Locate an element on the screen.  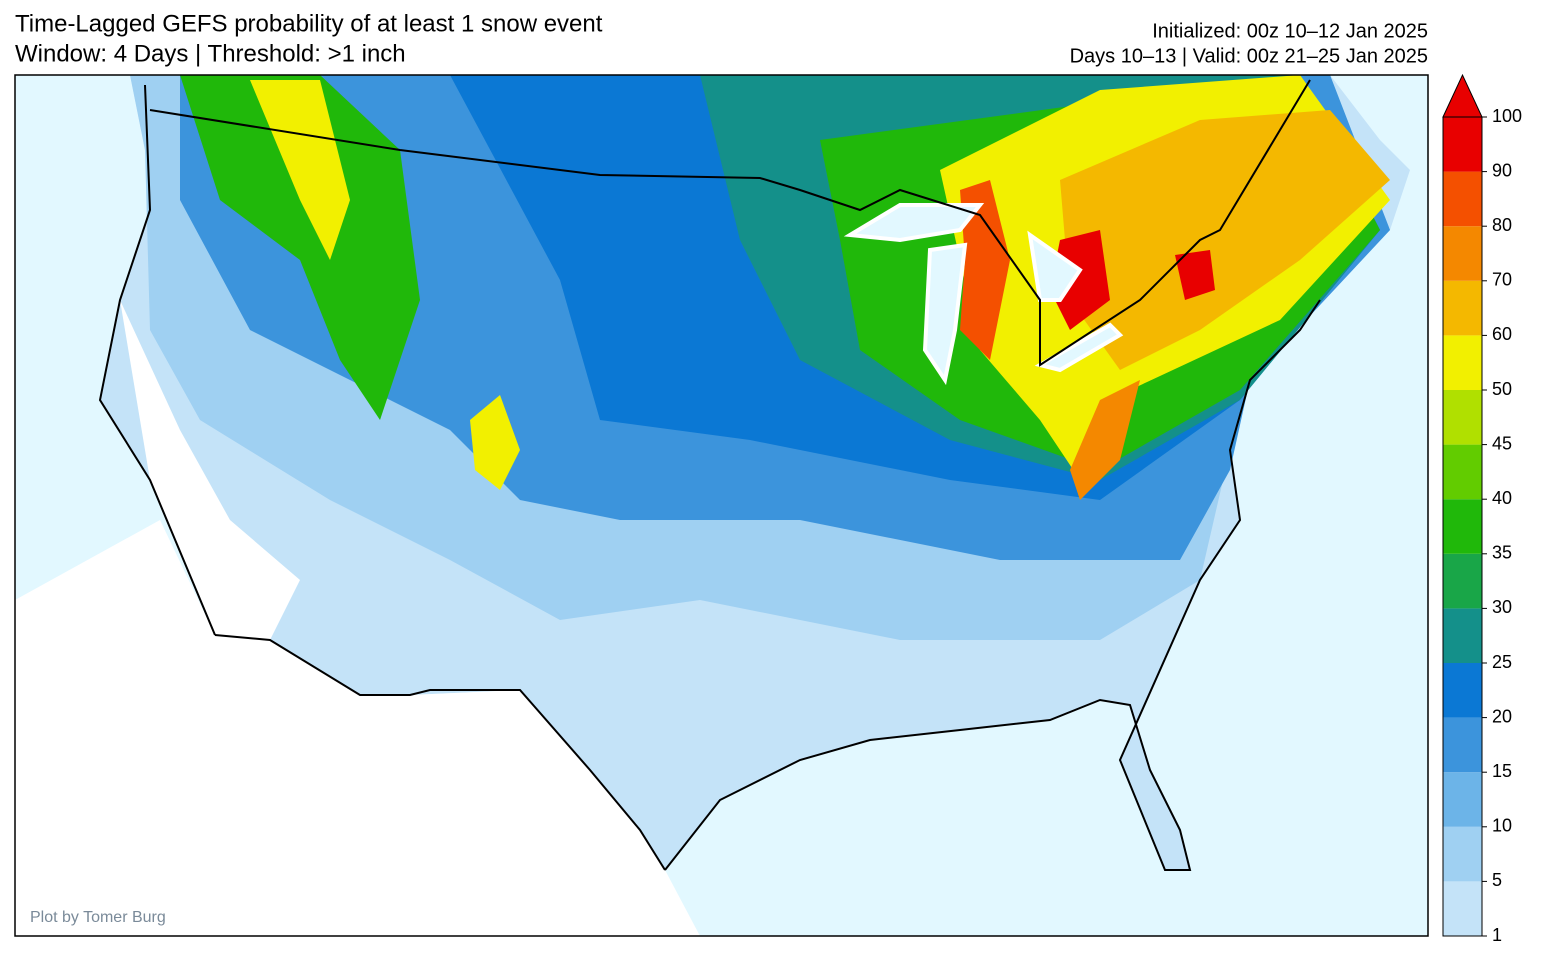
colorbar-tick-label: 30 is located at coordinates (1502, 607).